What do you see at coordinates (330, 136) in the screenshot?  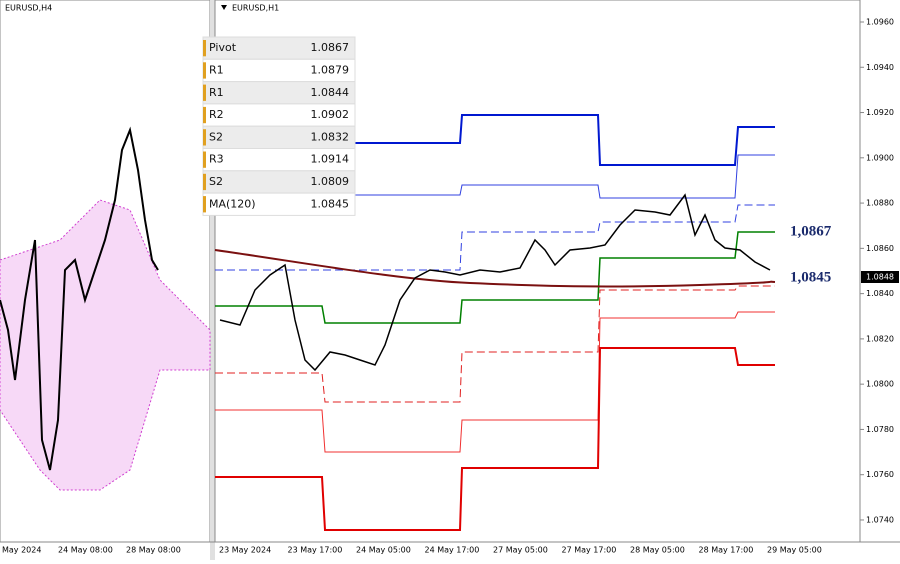 I see `level-value: 1.0832` at bounding box center [330, 136].